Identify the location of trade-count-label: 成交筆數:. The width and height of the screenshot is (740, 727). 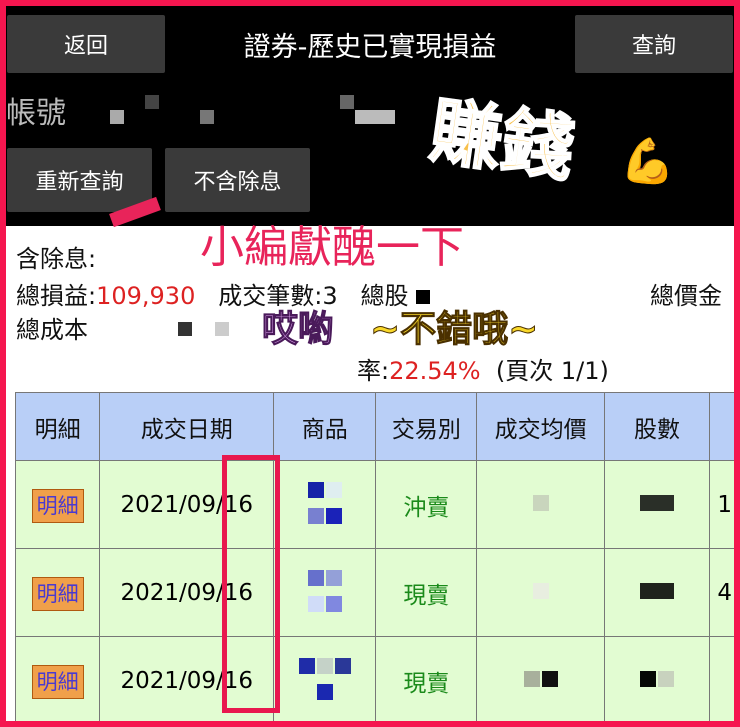
(270, 296).